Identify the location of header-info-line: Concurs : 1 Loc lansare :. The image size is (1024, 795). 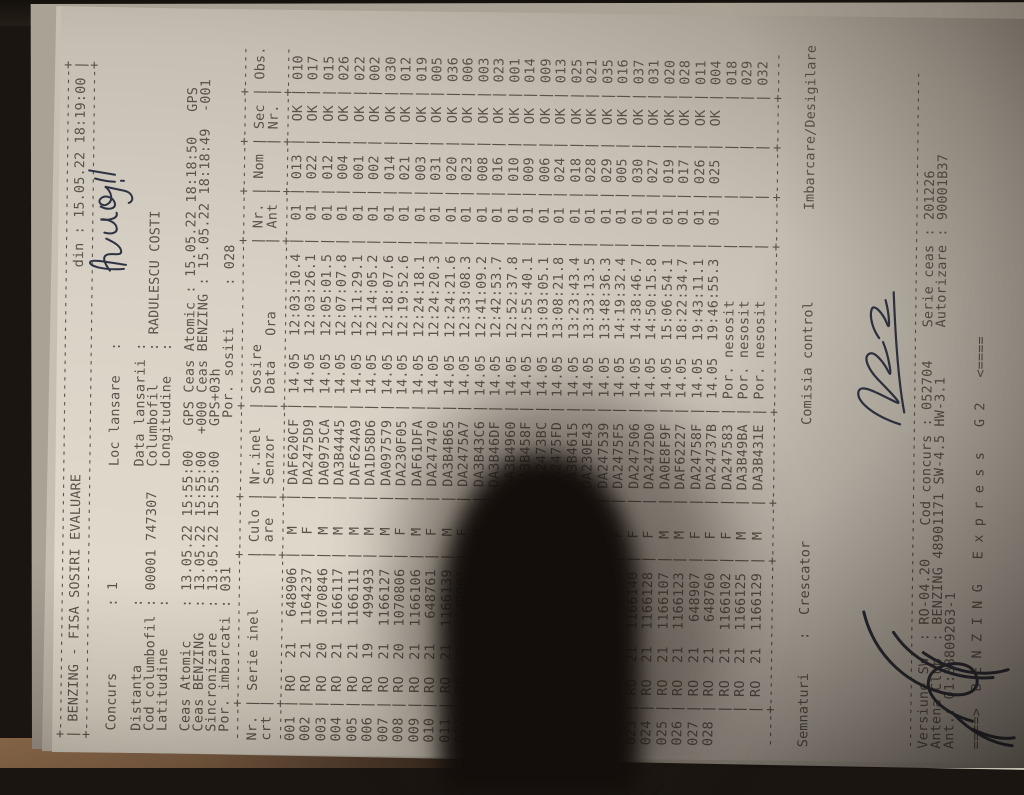
(114, 540).